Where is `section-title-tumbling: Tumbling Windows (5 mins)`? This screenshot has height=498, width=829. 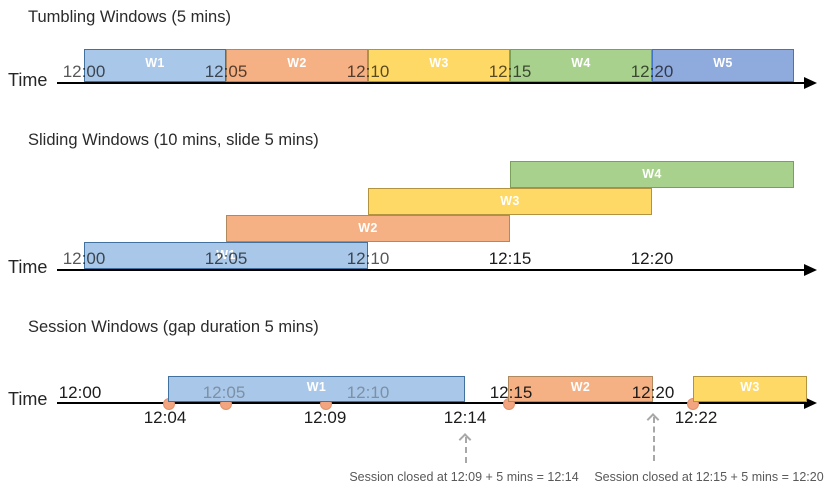
section-title-tumbling: Tumbling Windows (5 mins) is located at coordinates (129, 17).